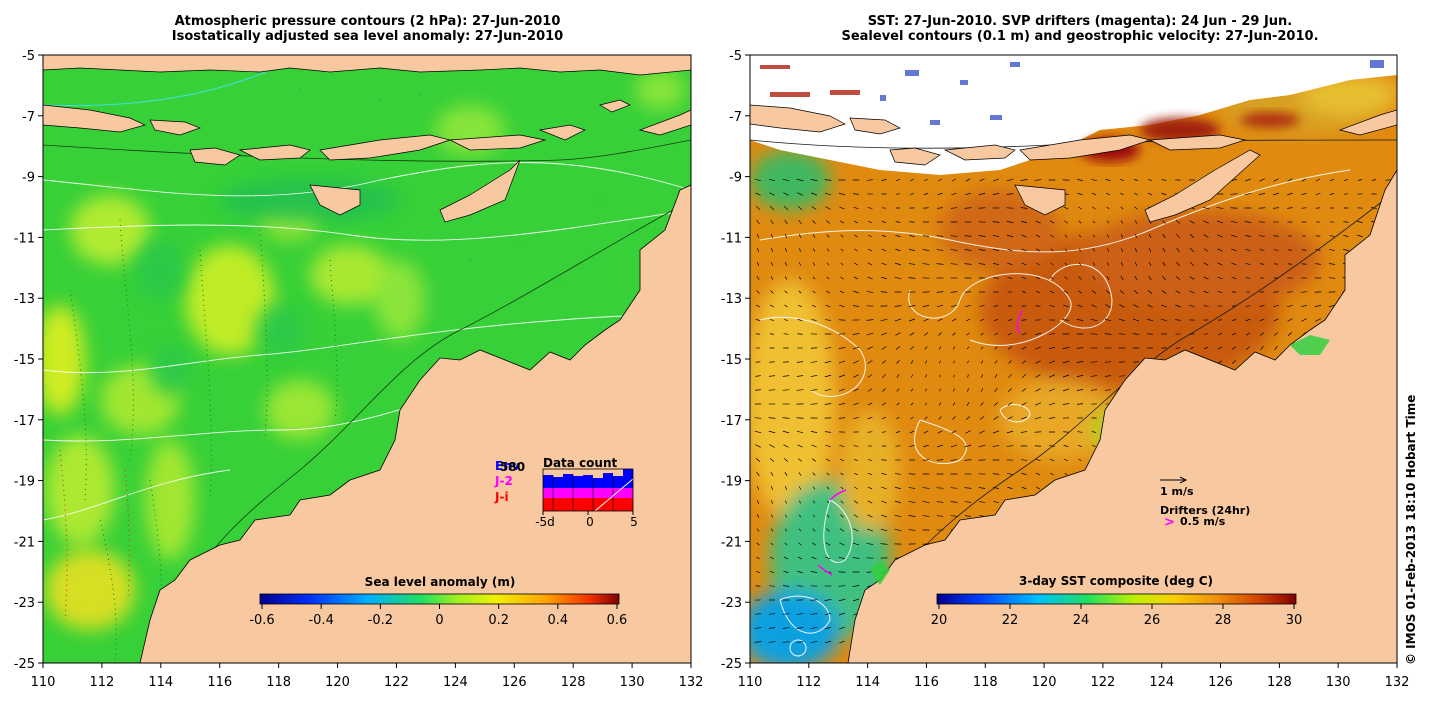 Image resolution: width=1440 pixels, height=710 pixels. Describe the element at coordinates (1073, 163) in the screenshot. I see `indonesia-islands-right` at that location.